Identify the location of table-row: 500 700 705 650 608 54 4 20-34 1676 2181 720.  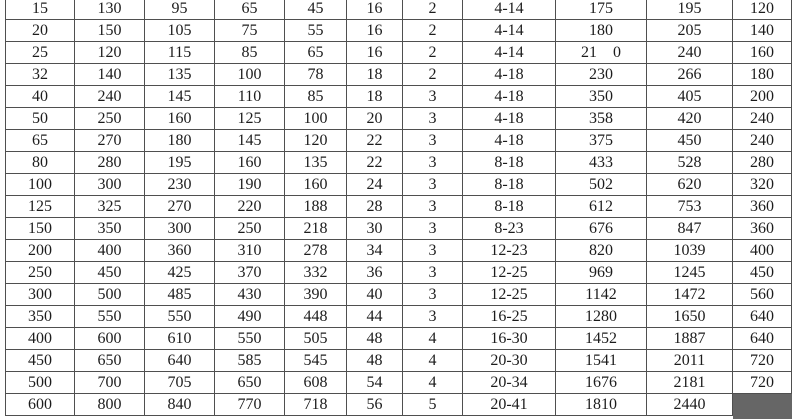
(398, 382).